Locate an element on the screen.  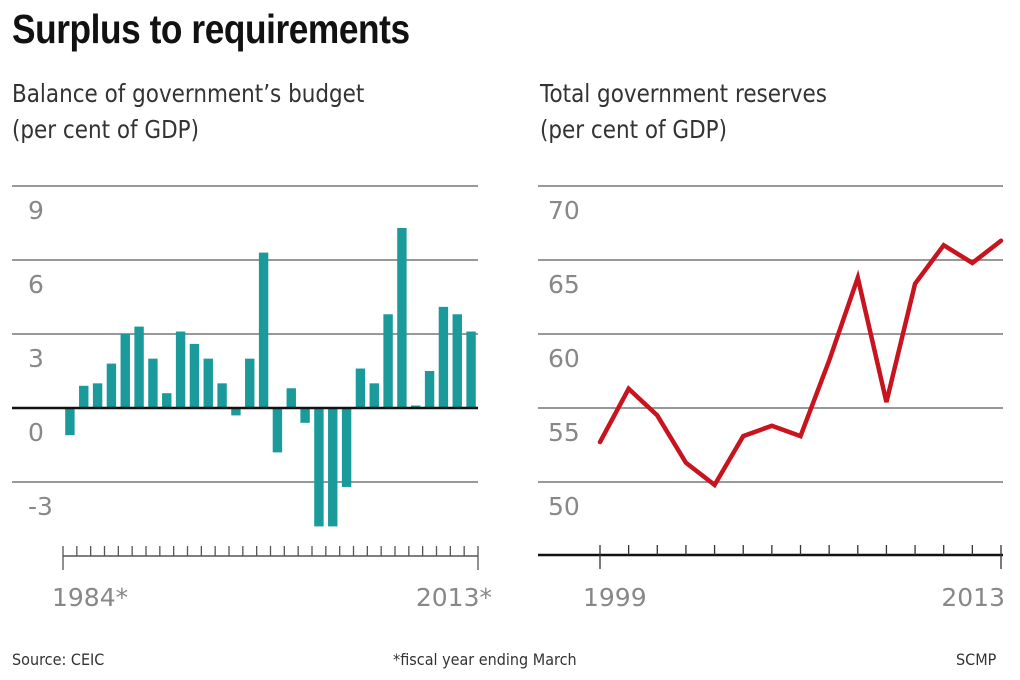
bar-2001 is located at coordinates (305, 415).